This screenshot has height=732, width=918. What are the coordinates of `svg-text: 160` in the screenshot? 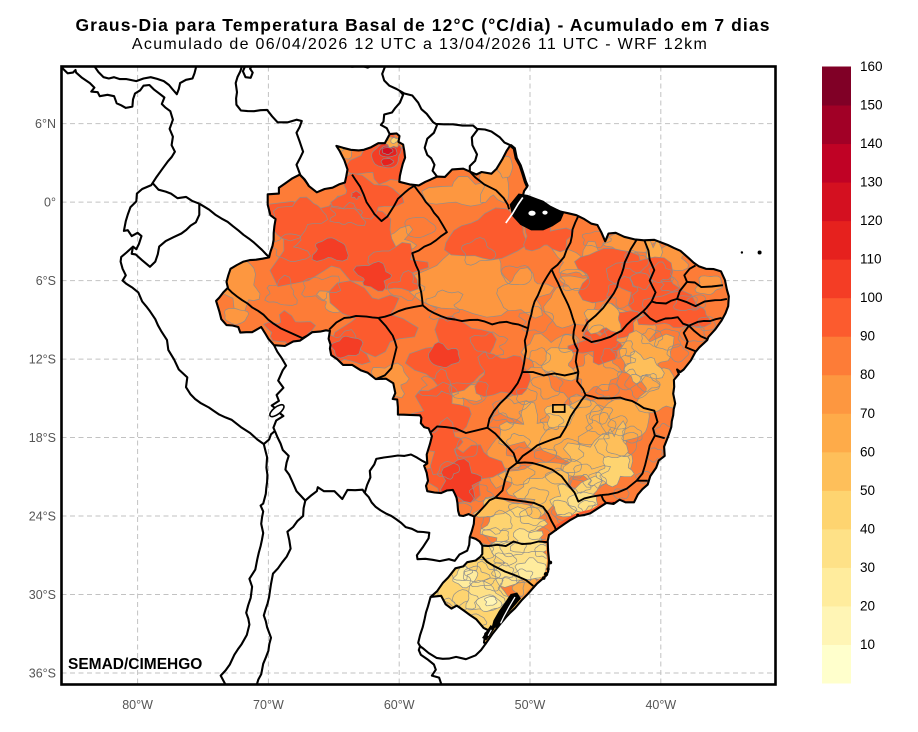 It's located at (871, 66).